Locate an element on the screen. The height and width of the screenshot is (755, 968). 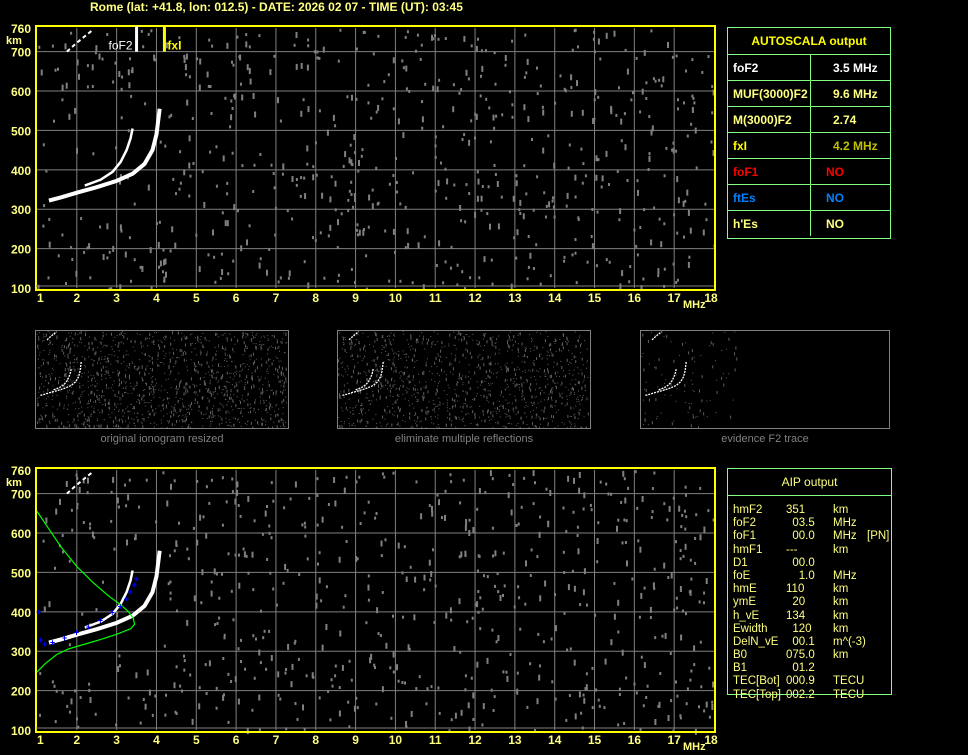
thumbnail-trace is located at coordinates (363, 379).